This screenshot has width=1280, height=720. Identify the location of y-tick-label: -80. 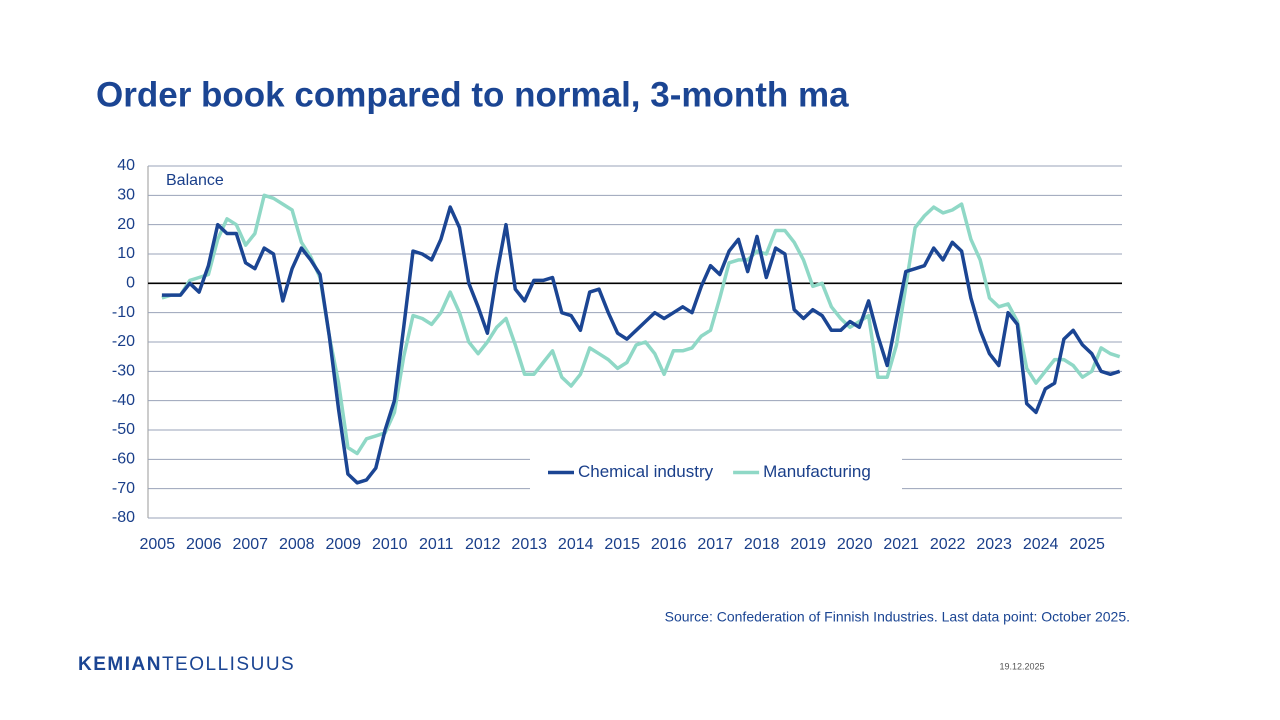
(123, 517).